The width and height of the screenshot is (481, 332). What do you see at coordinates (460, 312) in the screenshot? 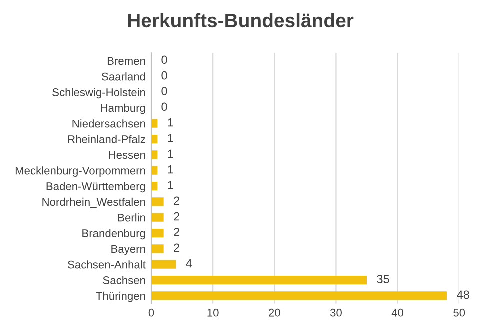
I see `x-tick-label: 50` at bounding box center [460, 312].